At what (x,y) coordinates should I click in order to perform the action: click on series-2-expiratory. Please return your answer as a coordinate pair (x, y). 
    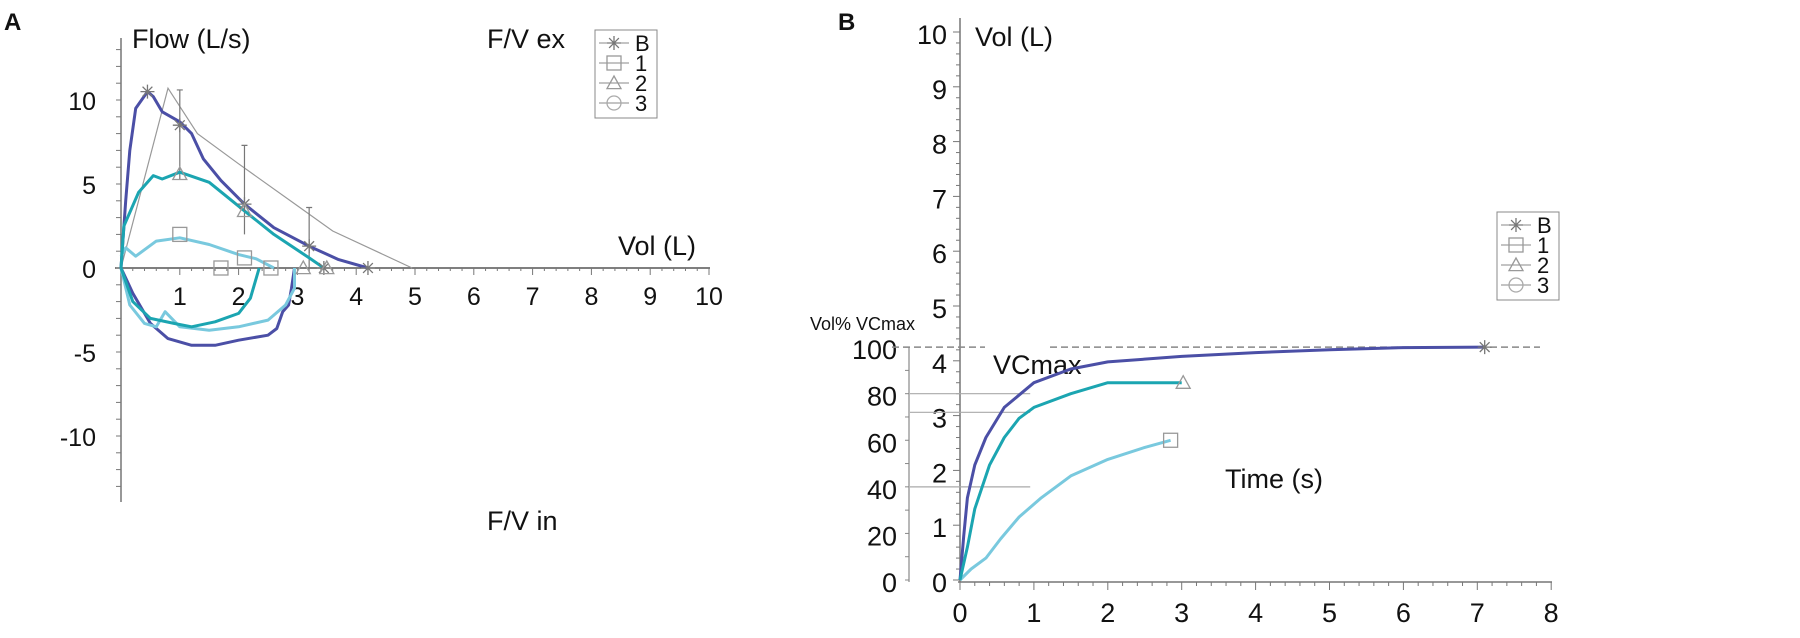
    Looking at the image, I should click on (222, 220).